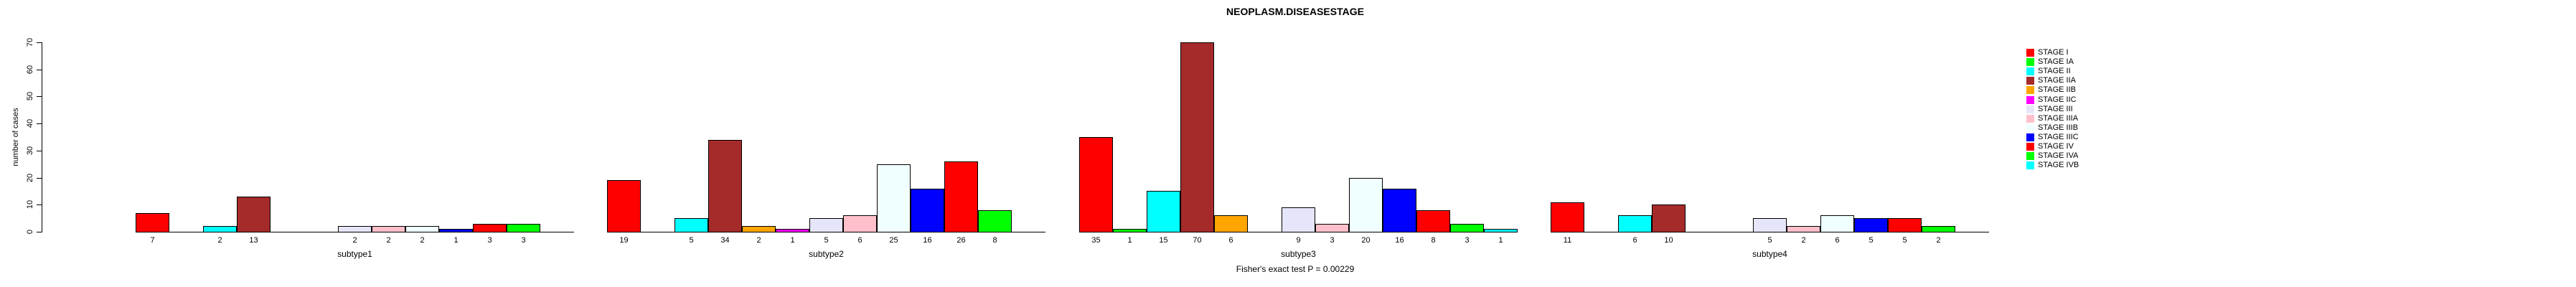 This screenshot has width=2576, height=287. What do you see at coordinates (2058, 119) in the screenshot?
I see `legend-label: STAGE IIIA` at bounding box center [2058, 119].